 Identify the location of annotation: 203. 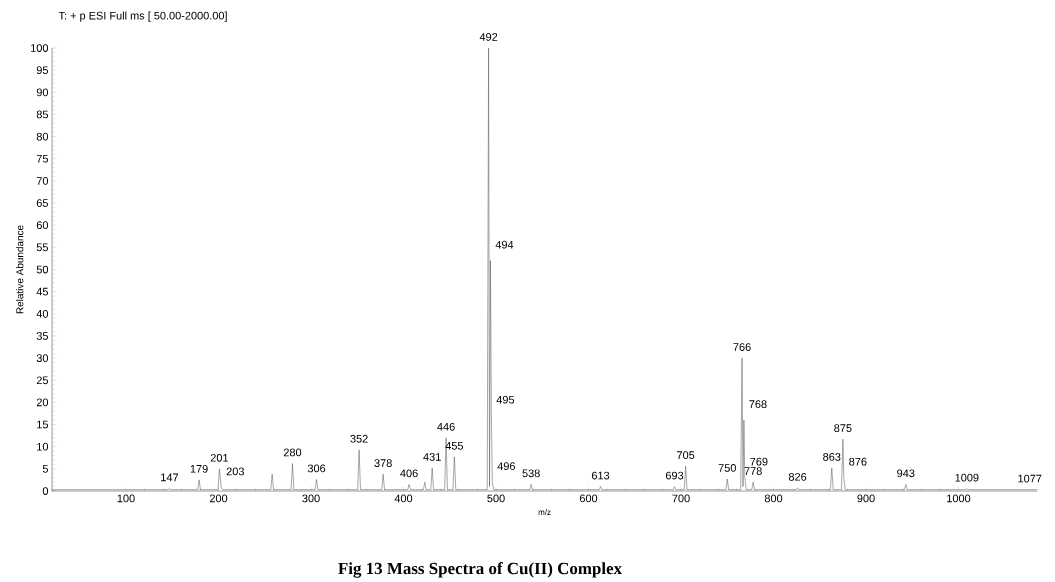
(235, 471).